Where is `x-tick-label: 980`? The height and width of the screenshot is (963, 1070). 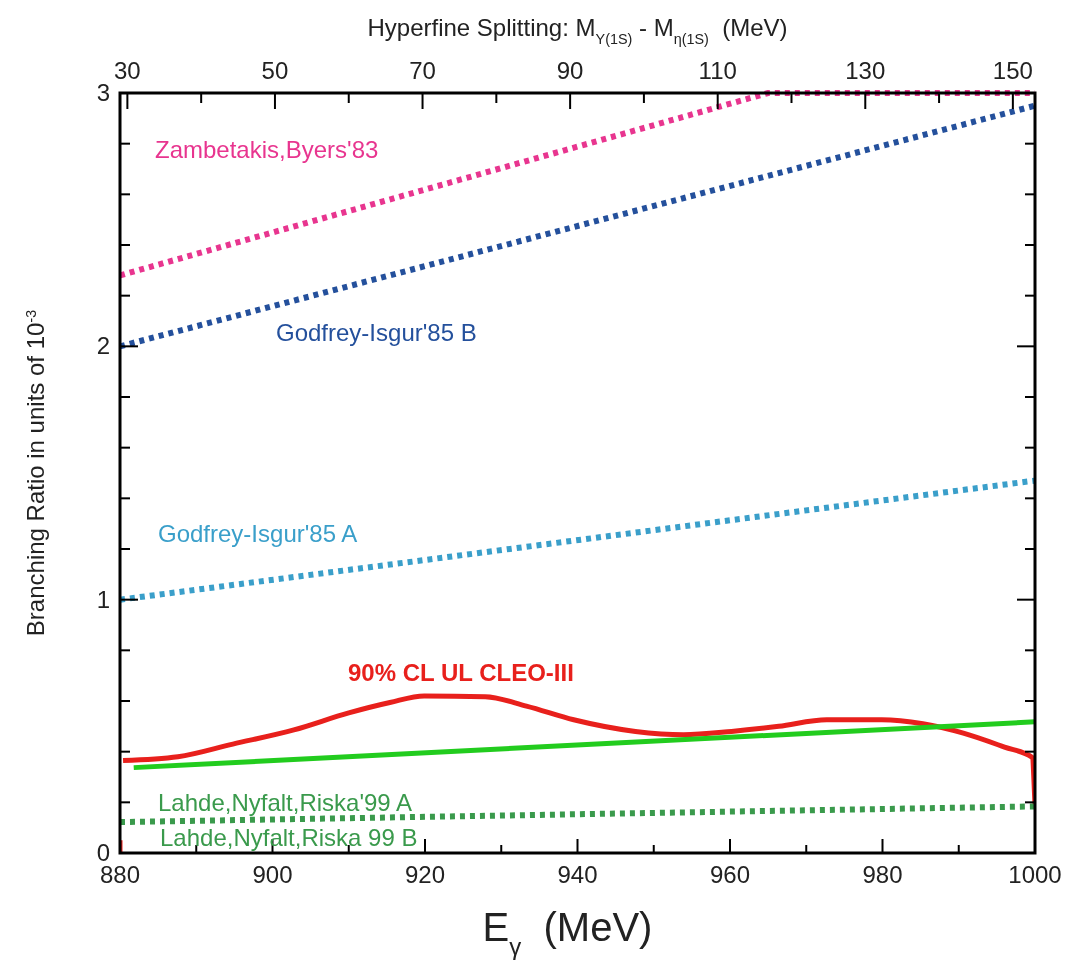
x-tick-label: 980 is located at coordinates (882, 874).